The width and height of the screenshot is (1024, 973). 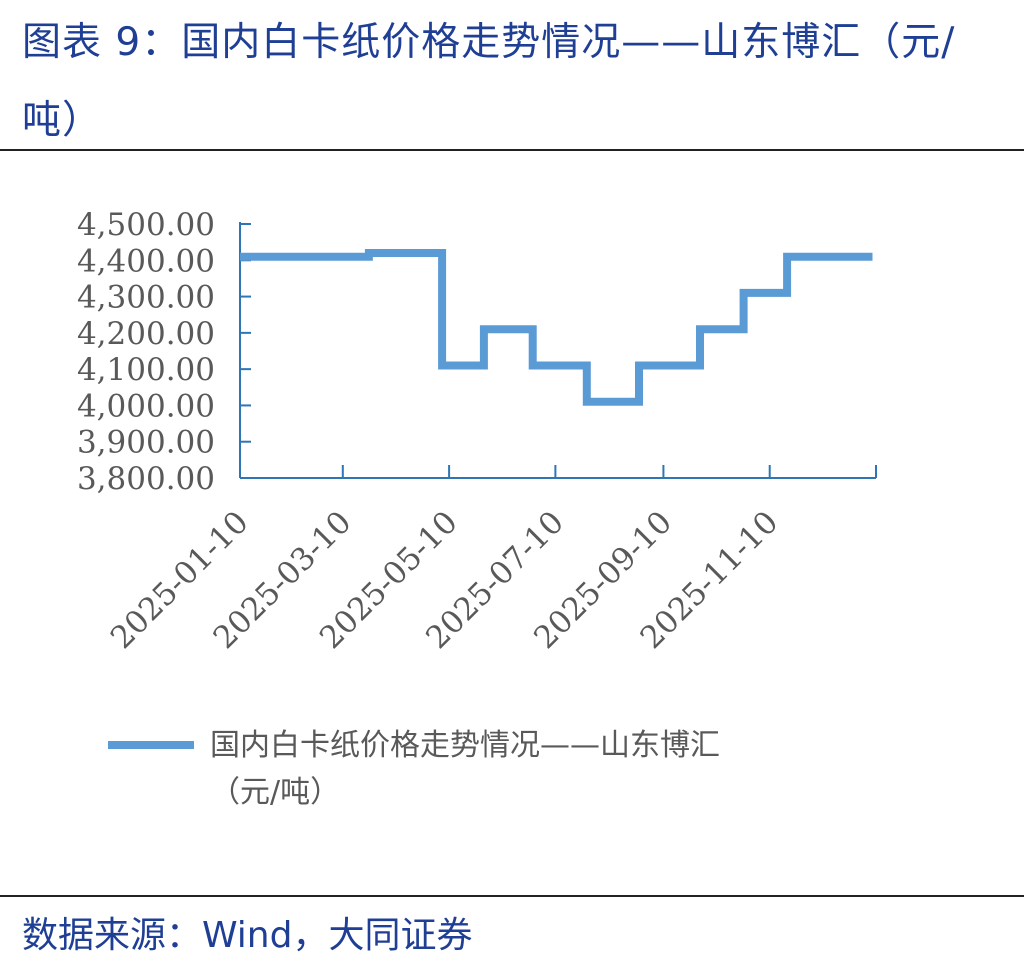 I want to click on legend: 国内白卡纸价格走势情况——山东博汇 （元/吨）, so click(x=414, y=769).